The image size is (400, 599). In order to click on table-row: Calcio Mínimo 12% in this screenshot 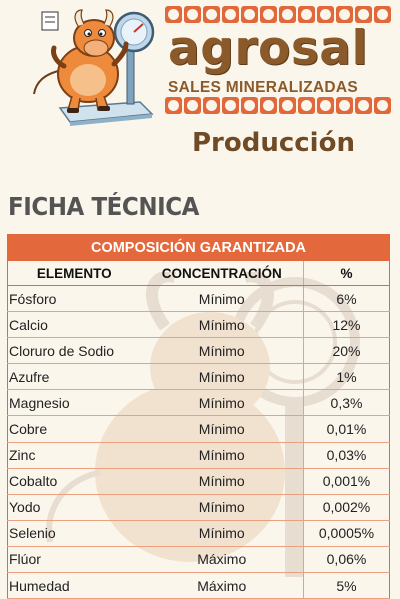, I will do `click(198, 325)`.